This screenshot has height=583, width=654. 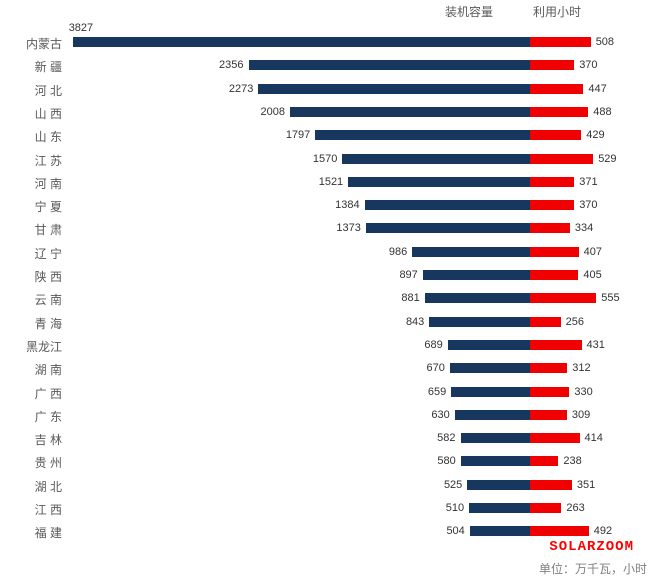 What do you see at coordinates (595, 345) in the screenshot?
I see `hours-value-label: 431` at bounding box center [595, 345].